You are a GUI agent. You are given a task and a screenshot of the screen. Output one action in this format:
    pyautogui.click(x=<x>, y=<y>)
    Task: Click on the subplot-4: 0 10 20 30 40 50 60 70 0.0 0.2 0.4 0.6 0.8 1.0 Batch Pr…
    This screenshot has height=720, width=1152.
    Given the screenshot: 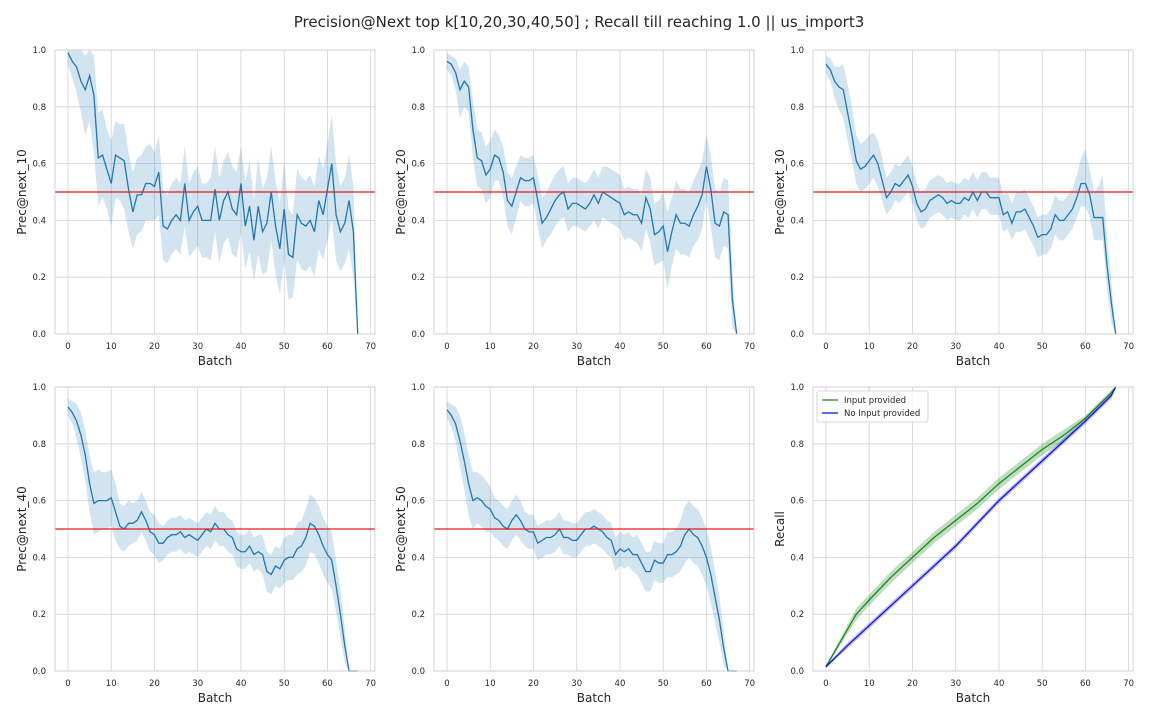 What is the action you would take?
    pyautogui.click(x=195, y=544)
    